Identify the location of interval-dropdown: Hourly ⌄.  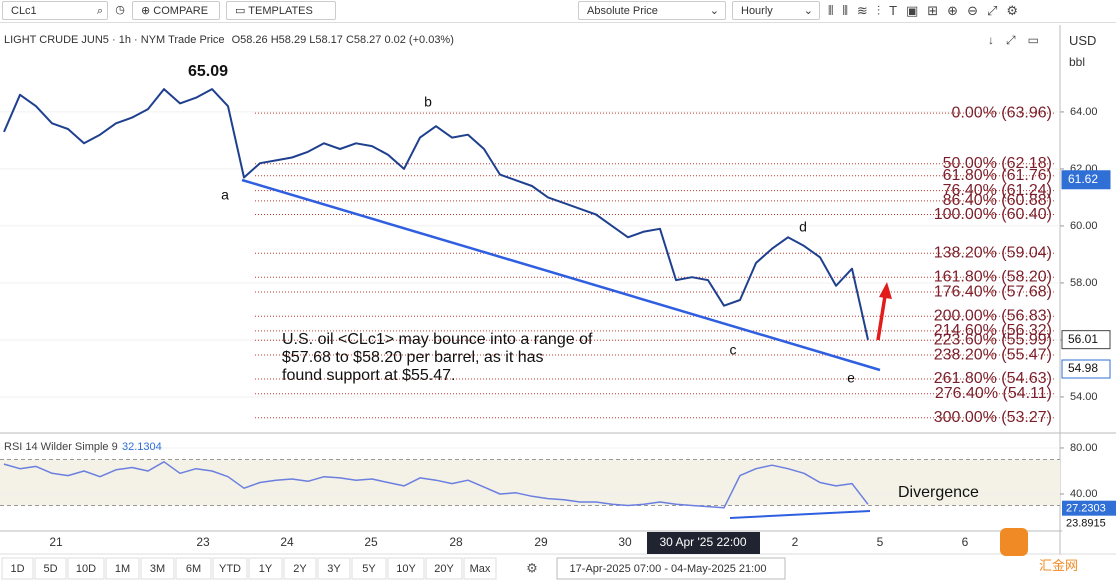
(776, 10).